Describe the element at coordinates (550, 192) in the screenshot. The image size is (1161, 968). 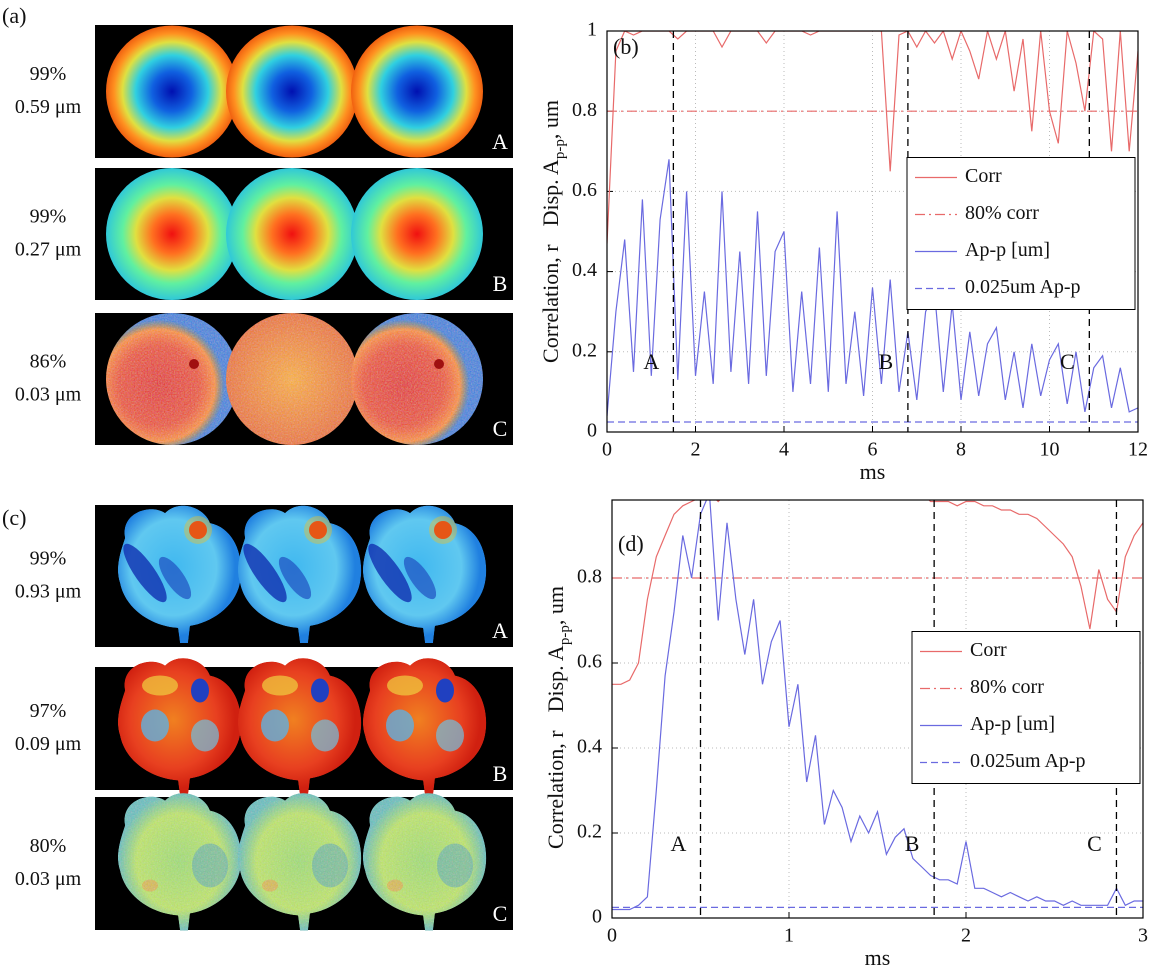
I see `y-axis-label-part: Disp. A` at that location.